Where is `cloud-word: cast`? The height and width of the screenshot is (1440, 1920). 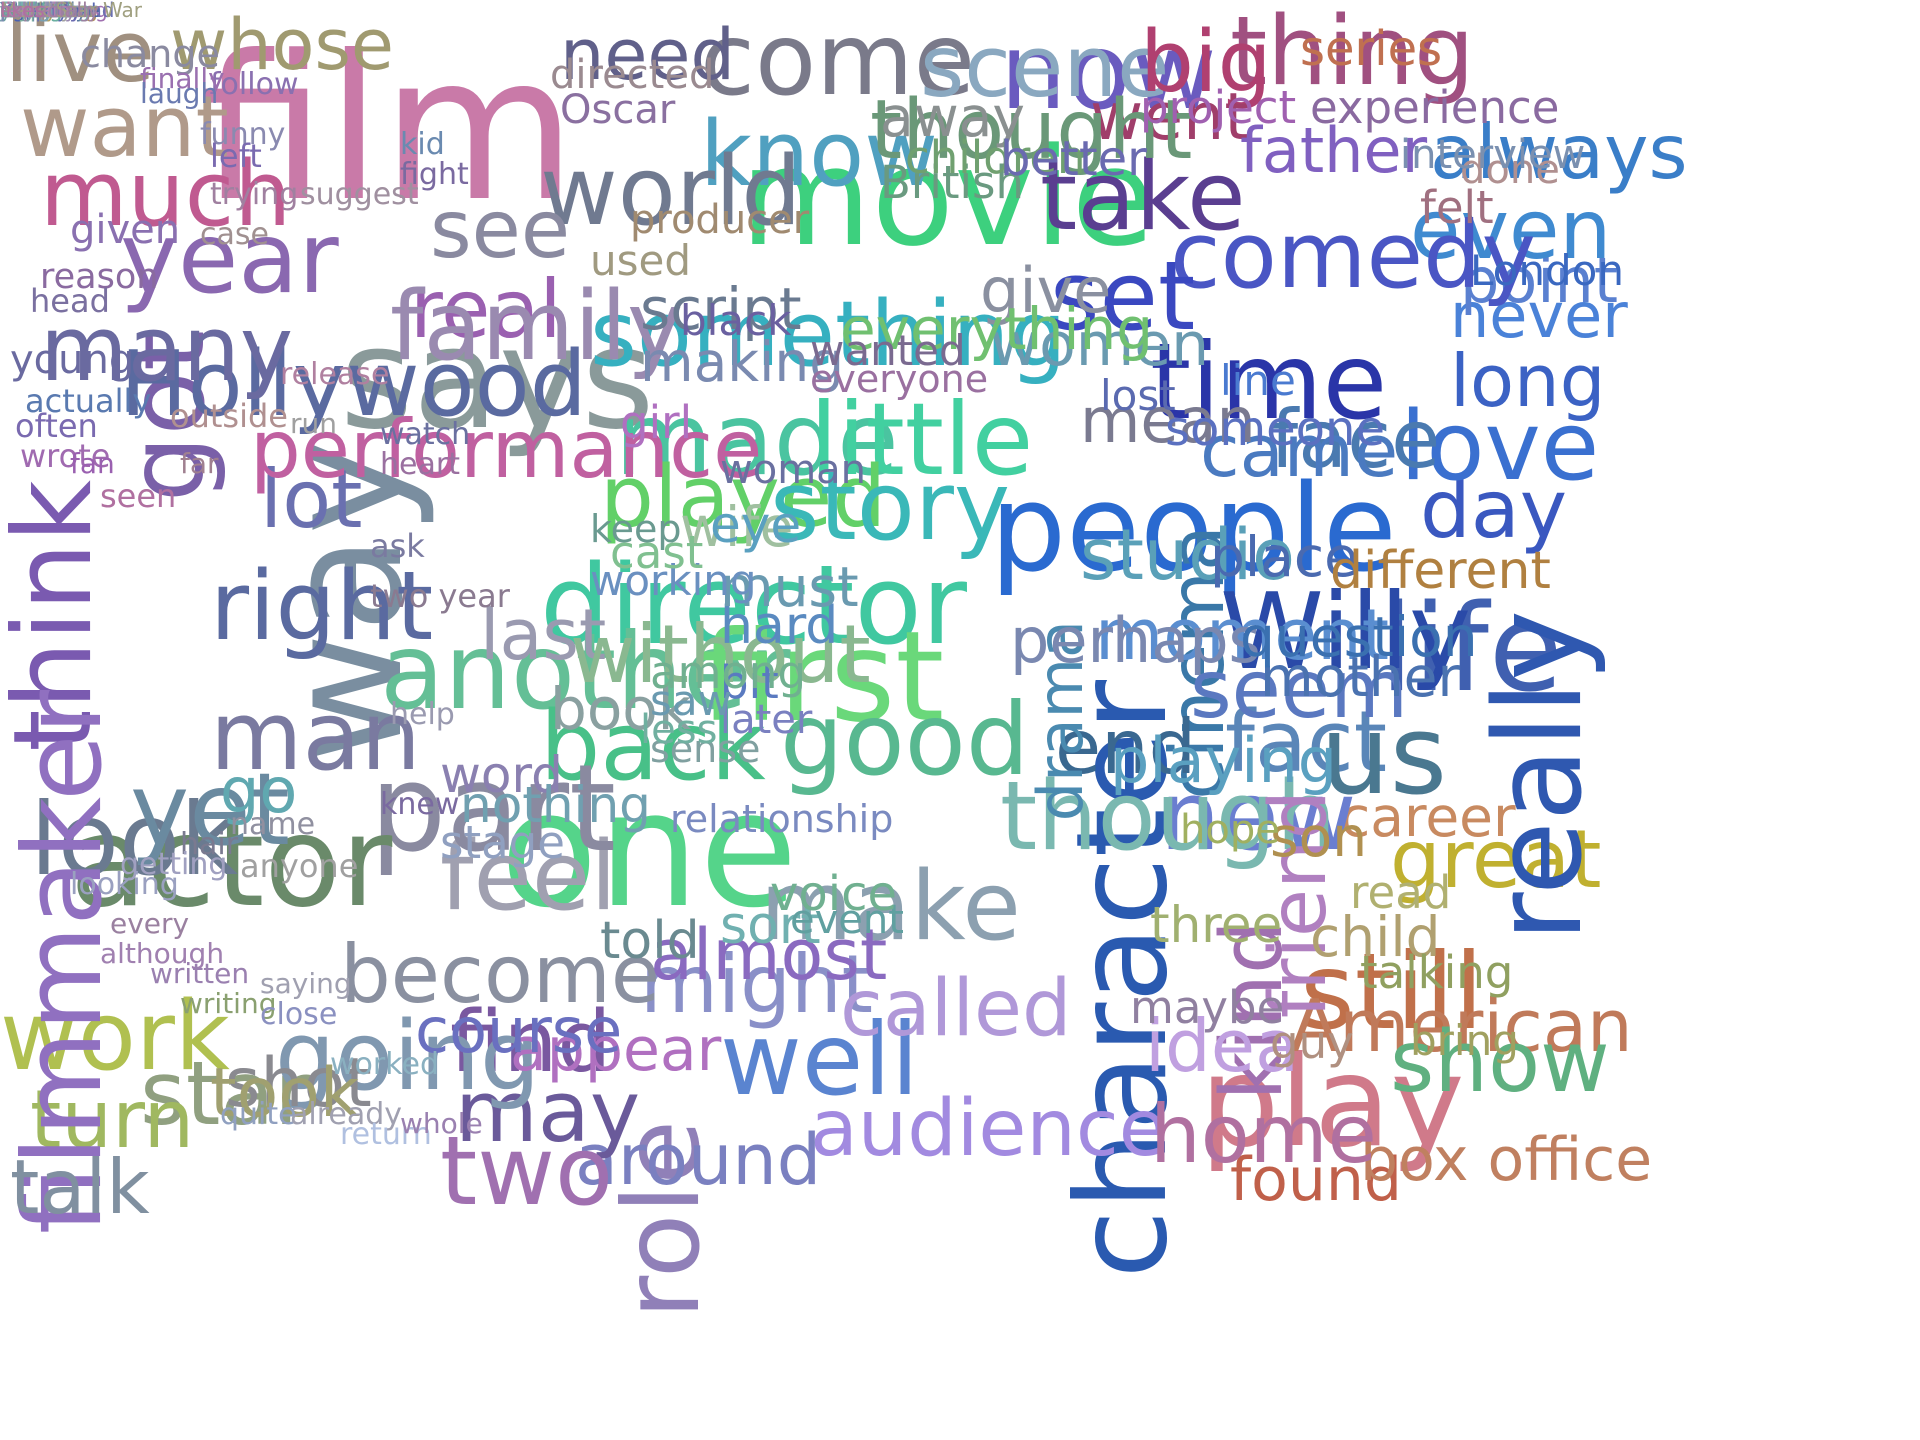
cloud-word: cast is located at coordinates (657, 552).